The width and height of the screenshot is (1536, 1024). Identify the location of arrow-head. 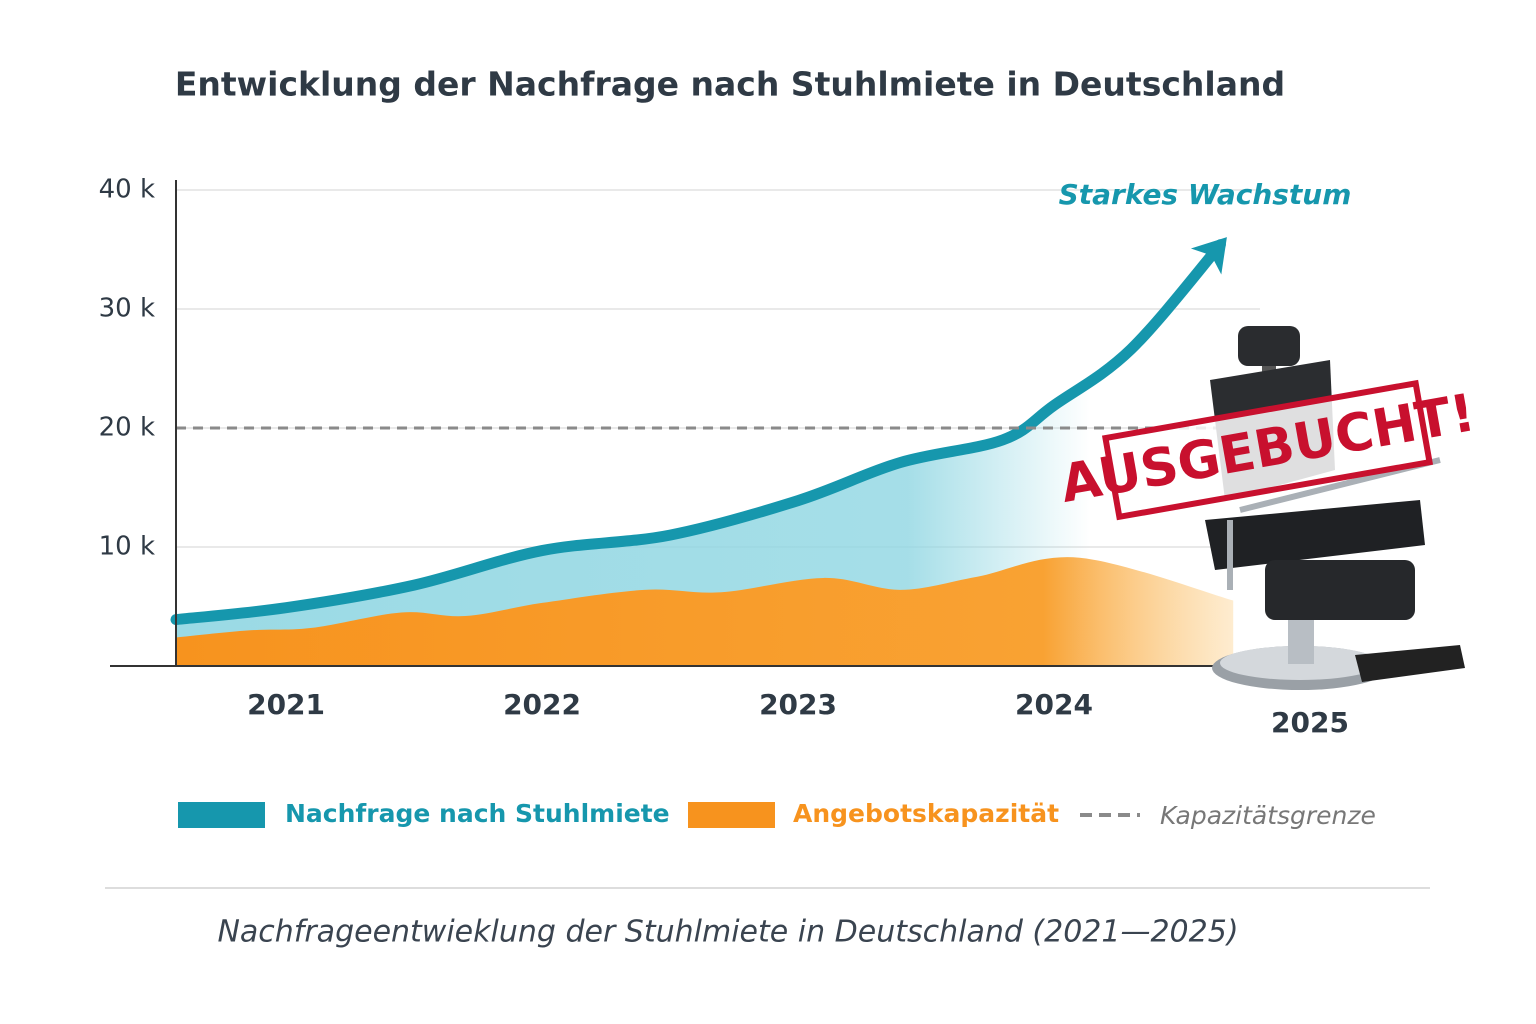
(1208, 256).